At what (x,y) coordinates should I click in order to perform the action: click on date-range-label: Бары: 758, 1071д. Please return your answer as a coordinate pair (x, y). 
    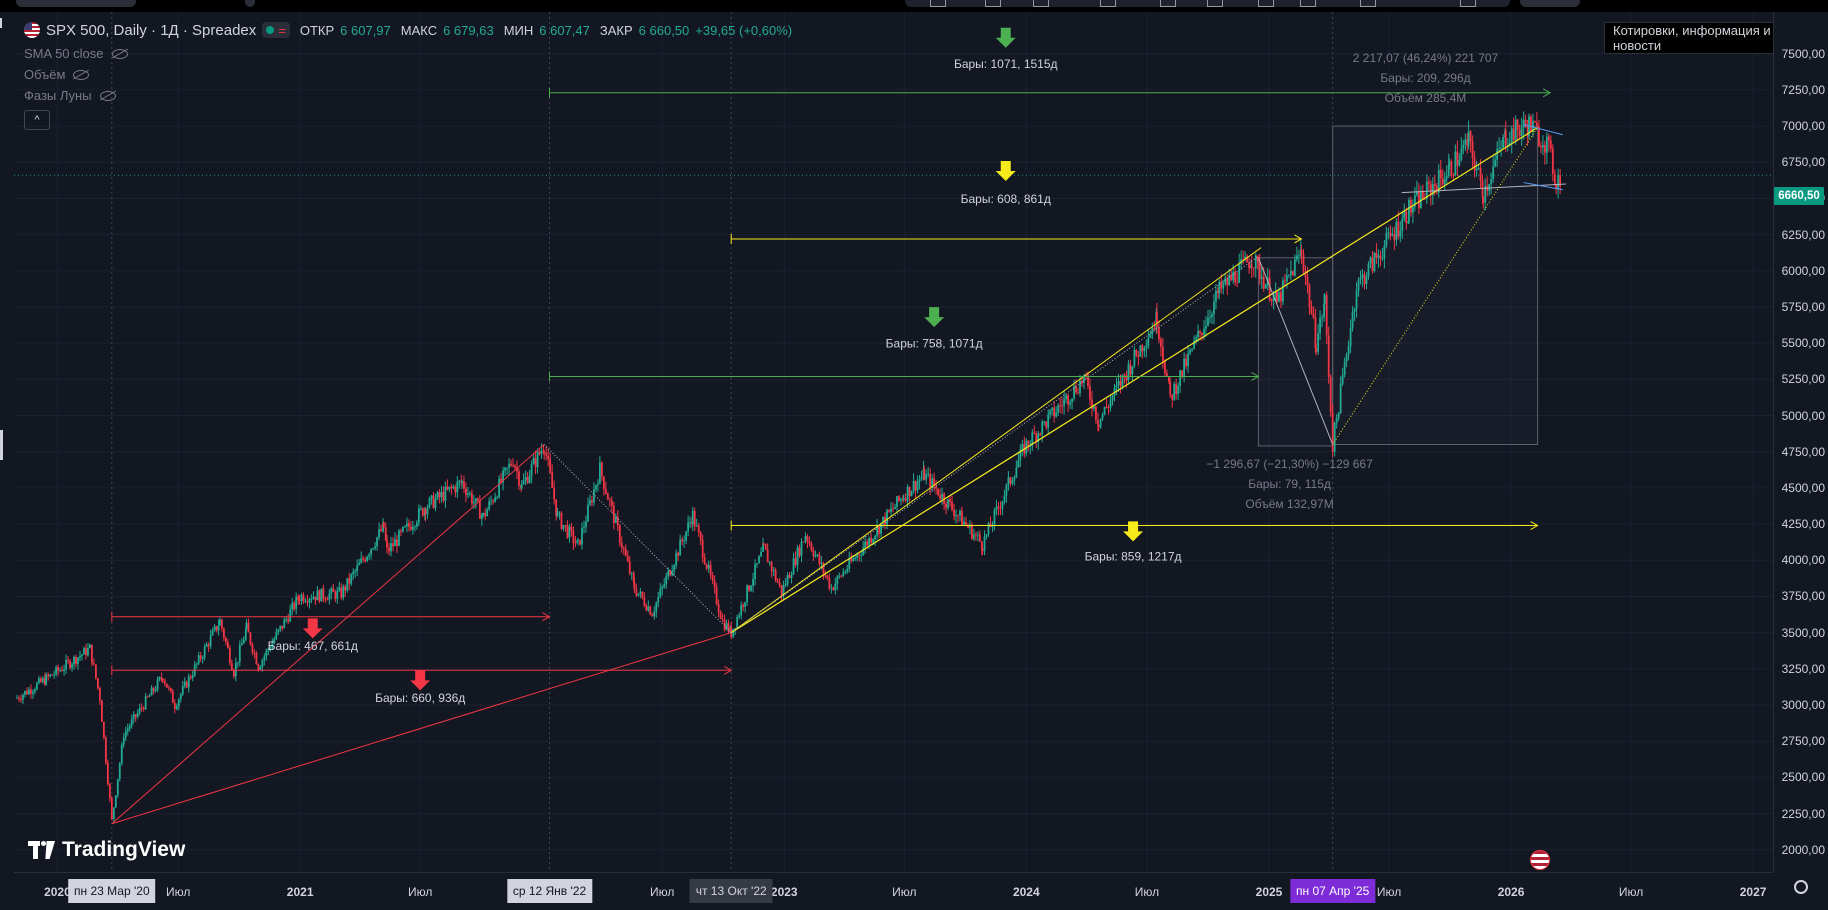
    Looking at the image, I should click on (934, 344).